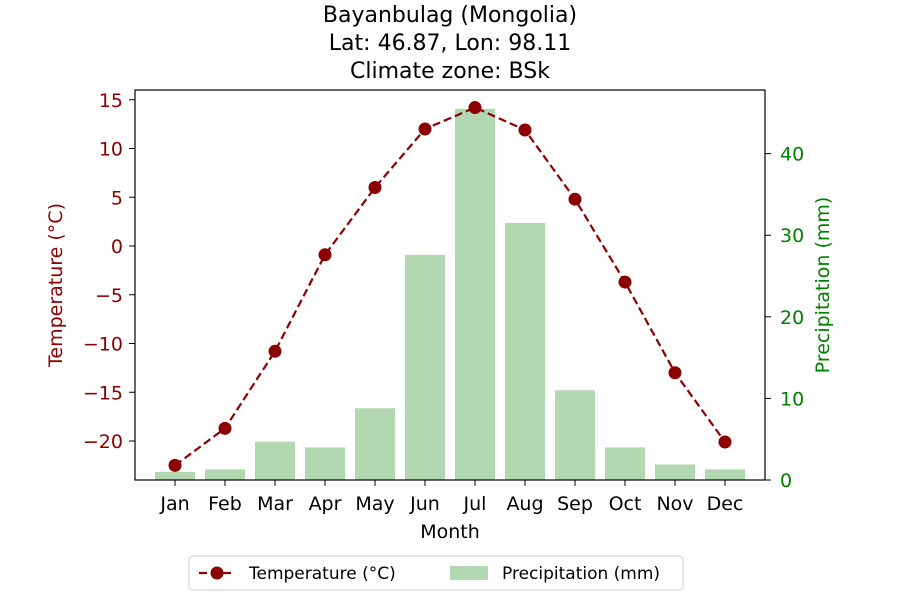 The image size is (900, 604). I want to click on x-tick-label: Nov, so click(674, 504).